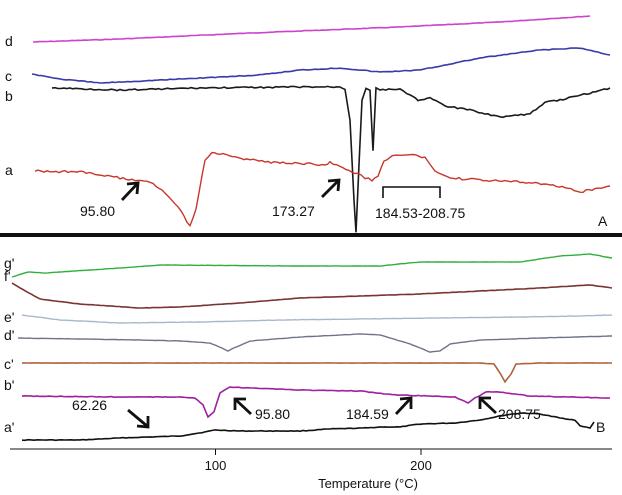 The height and width of the screenshot is (495, 622). I want to click on label-c: c, so click(8, 76).